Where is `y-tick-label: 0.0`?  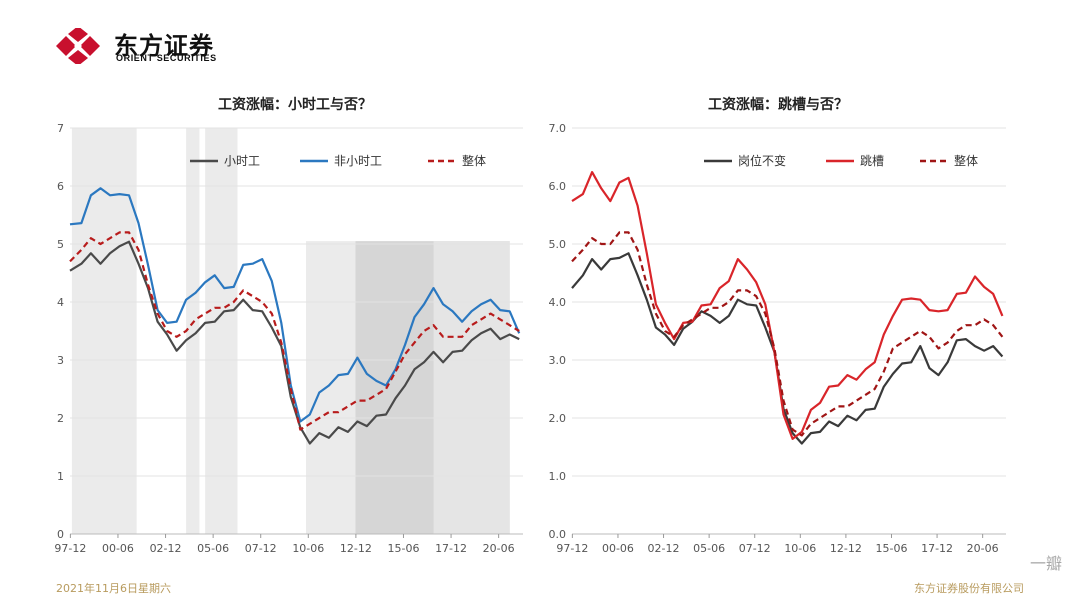
y-tick-label: 0.0 is located at coordinates (558, 534).